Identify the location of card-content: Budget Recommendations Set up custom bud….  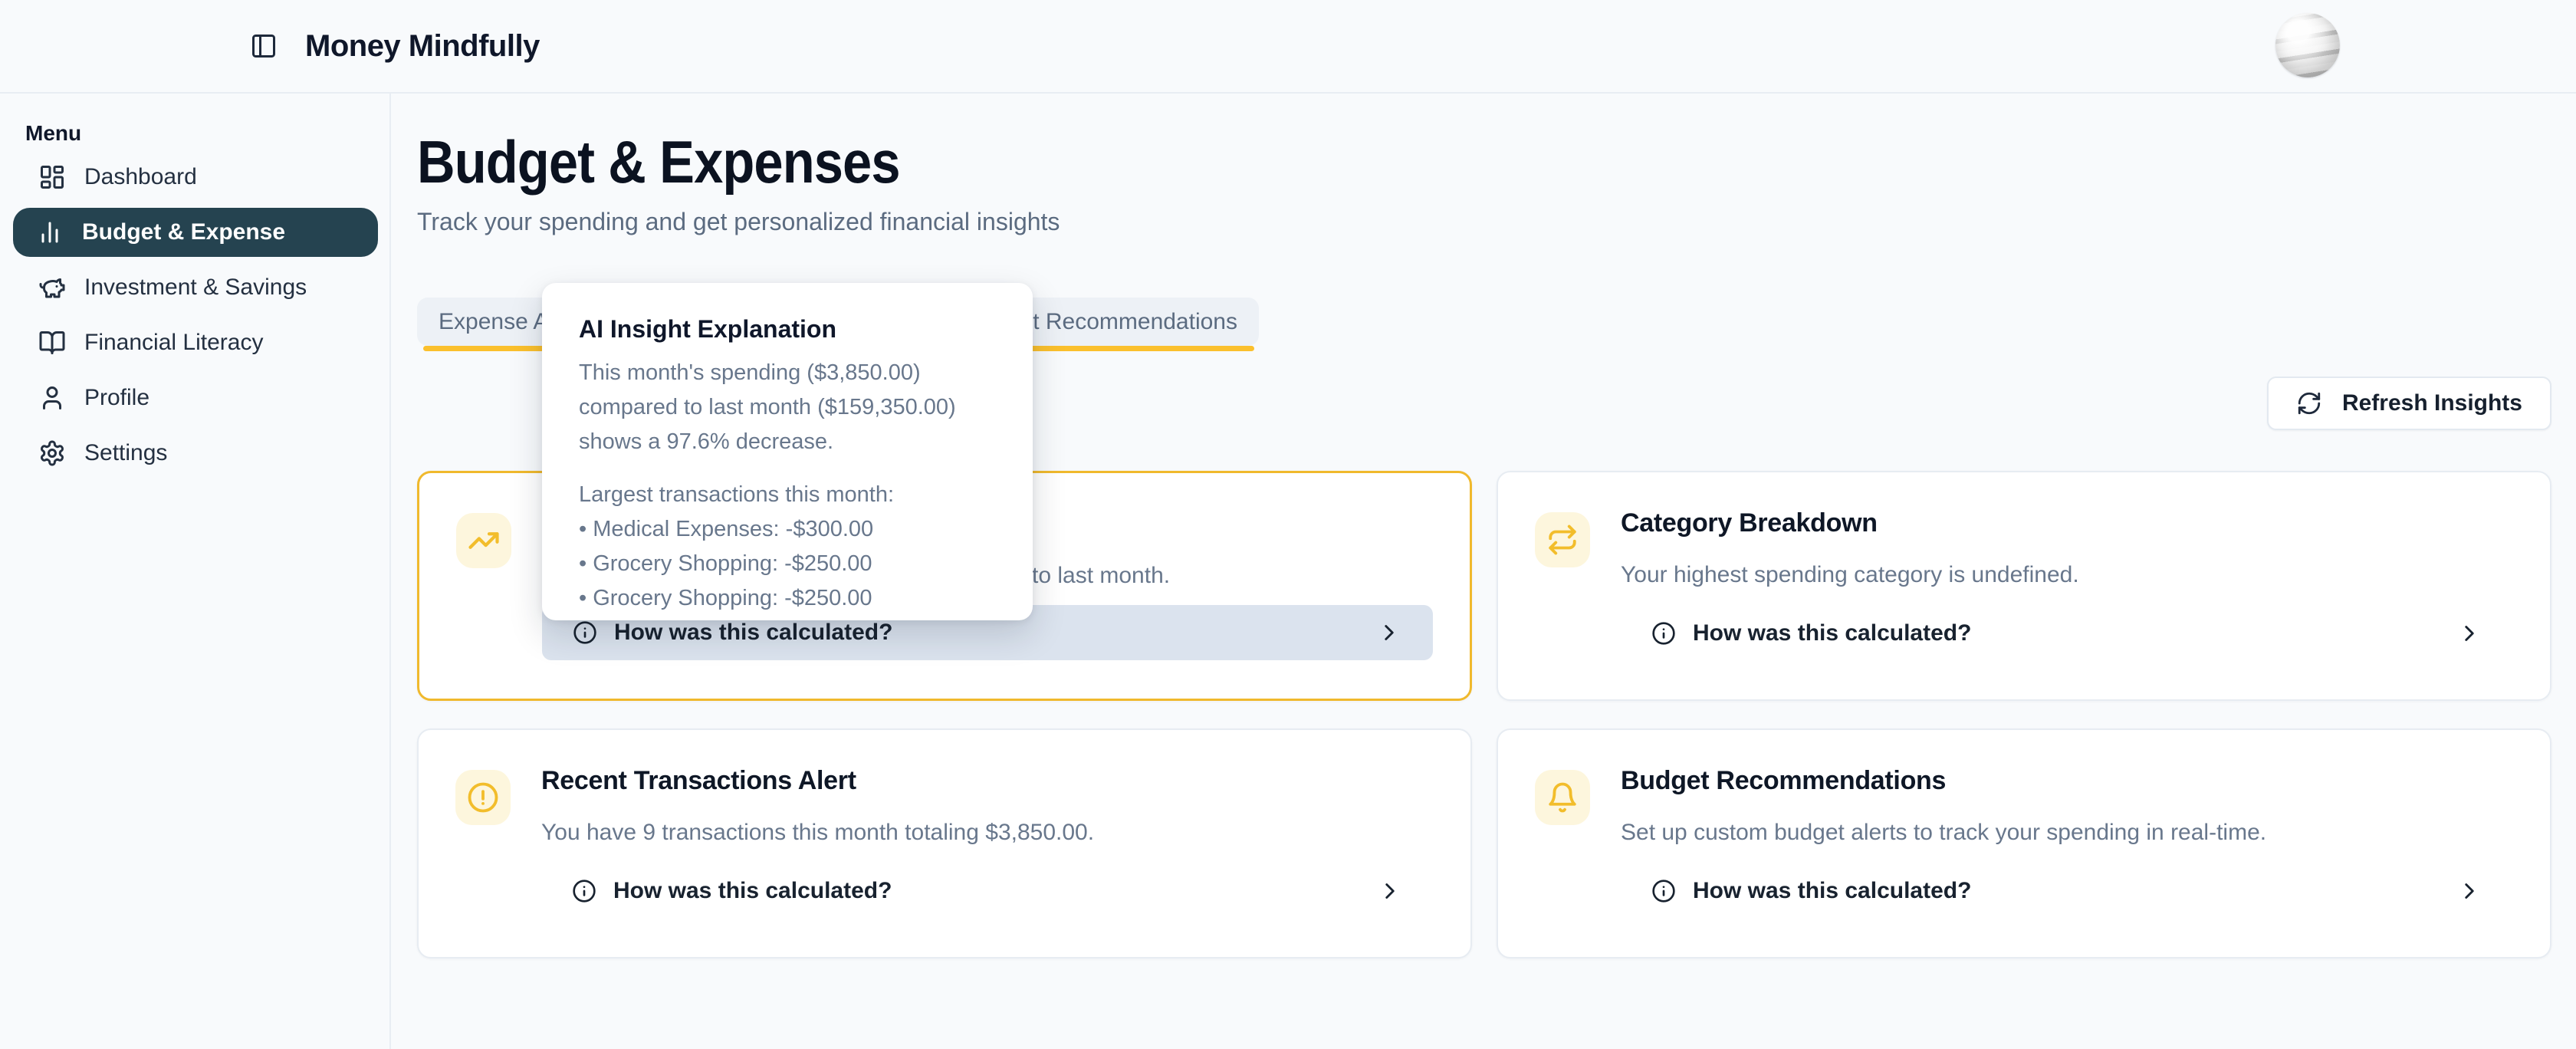
(2067, 841).